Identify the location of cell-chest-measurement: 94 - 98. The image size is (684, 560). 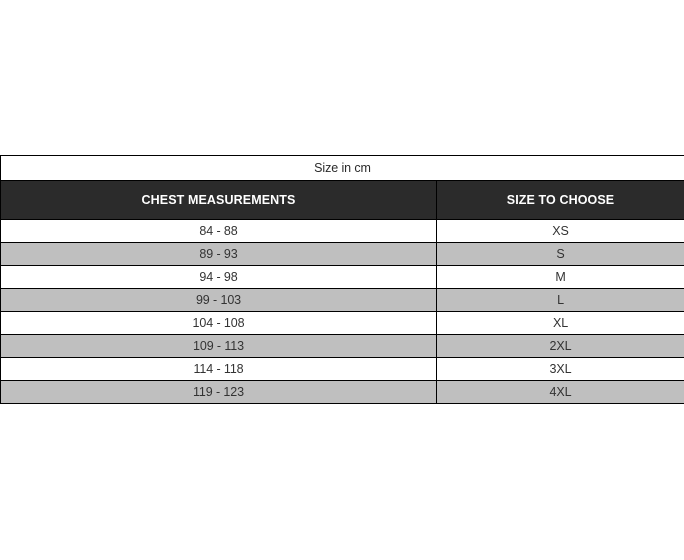
(218, 277).